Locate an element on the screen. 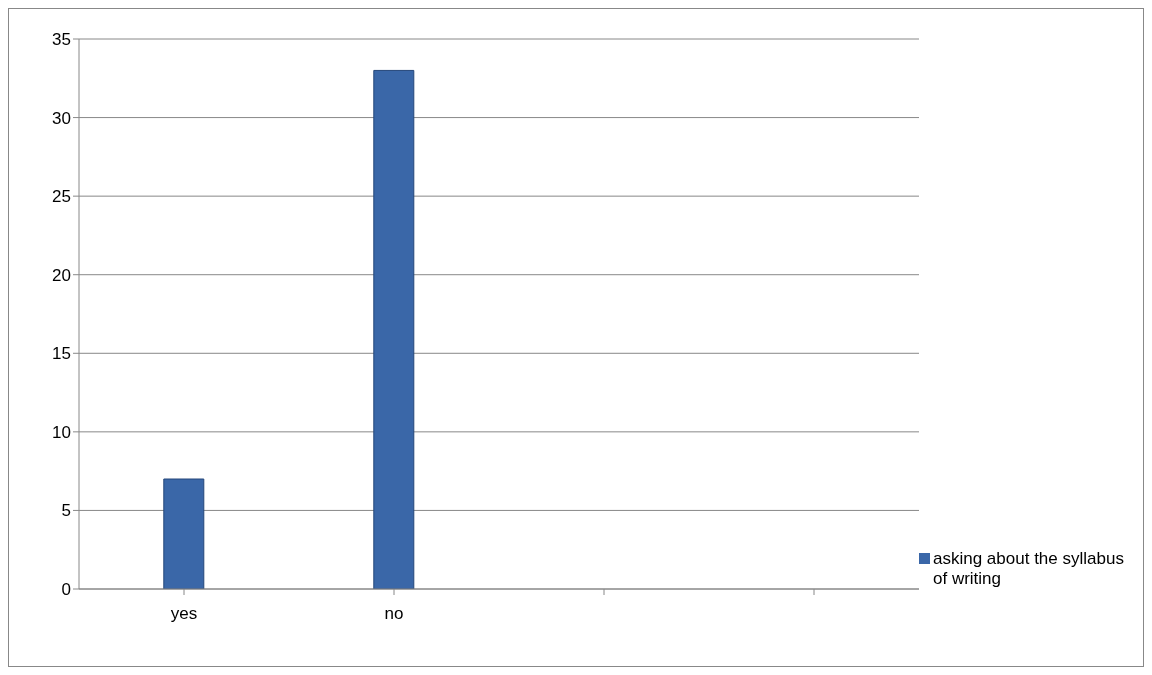 The height and width of the screenshot is (675, 1152). y-tick-label: 0 is located at coordinates (66, 590).